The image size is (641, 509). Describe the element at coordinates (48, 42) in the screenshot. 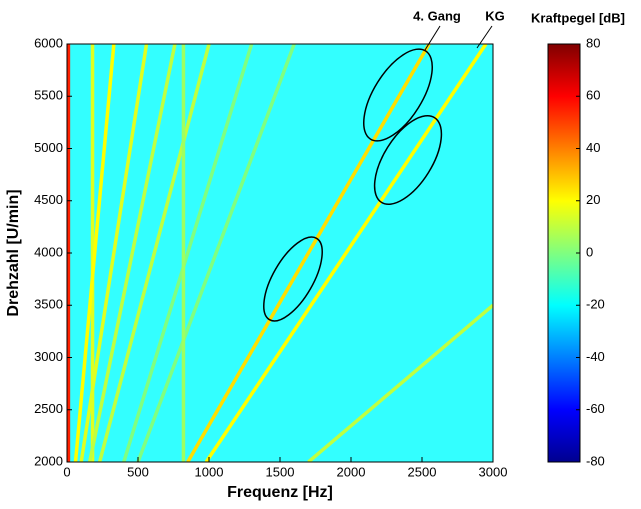

I see `y-tick-label: 6000` at that location.